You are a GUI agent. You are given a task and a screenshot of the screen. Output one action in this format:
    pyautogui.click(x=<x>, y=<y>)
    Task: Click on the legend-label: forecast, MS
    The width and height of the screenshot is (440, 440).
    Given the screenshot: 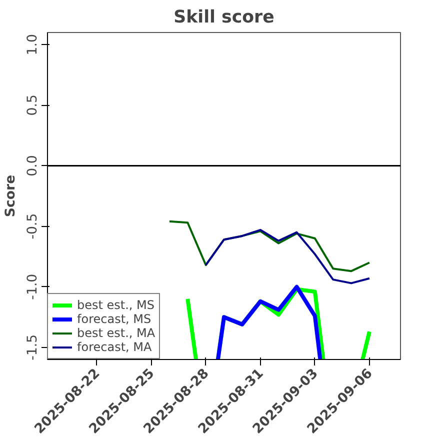 What is the action you would take?
    pyautogui.click(x=114, y=319)
    